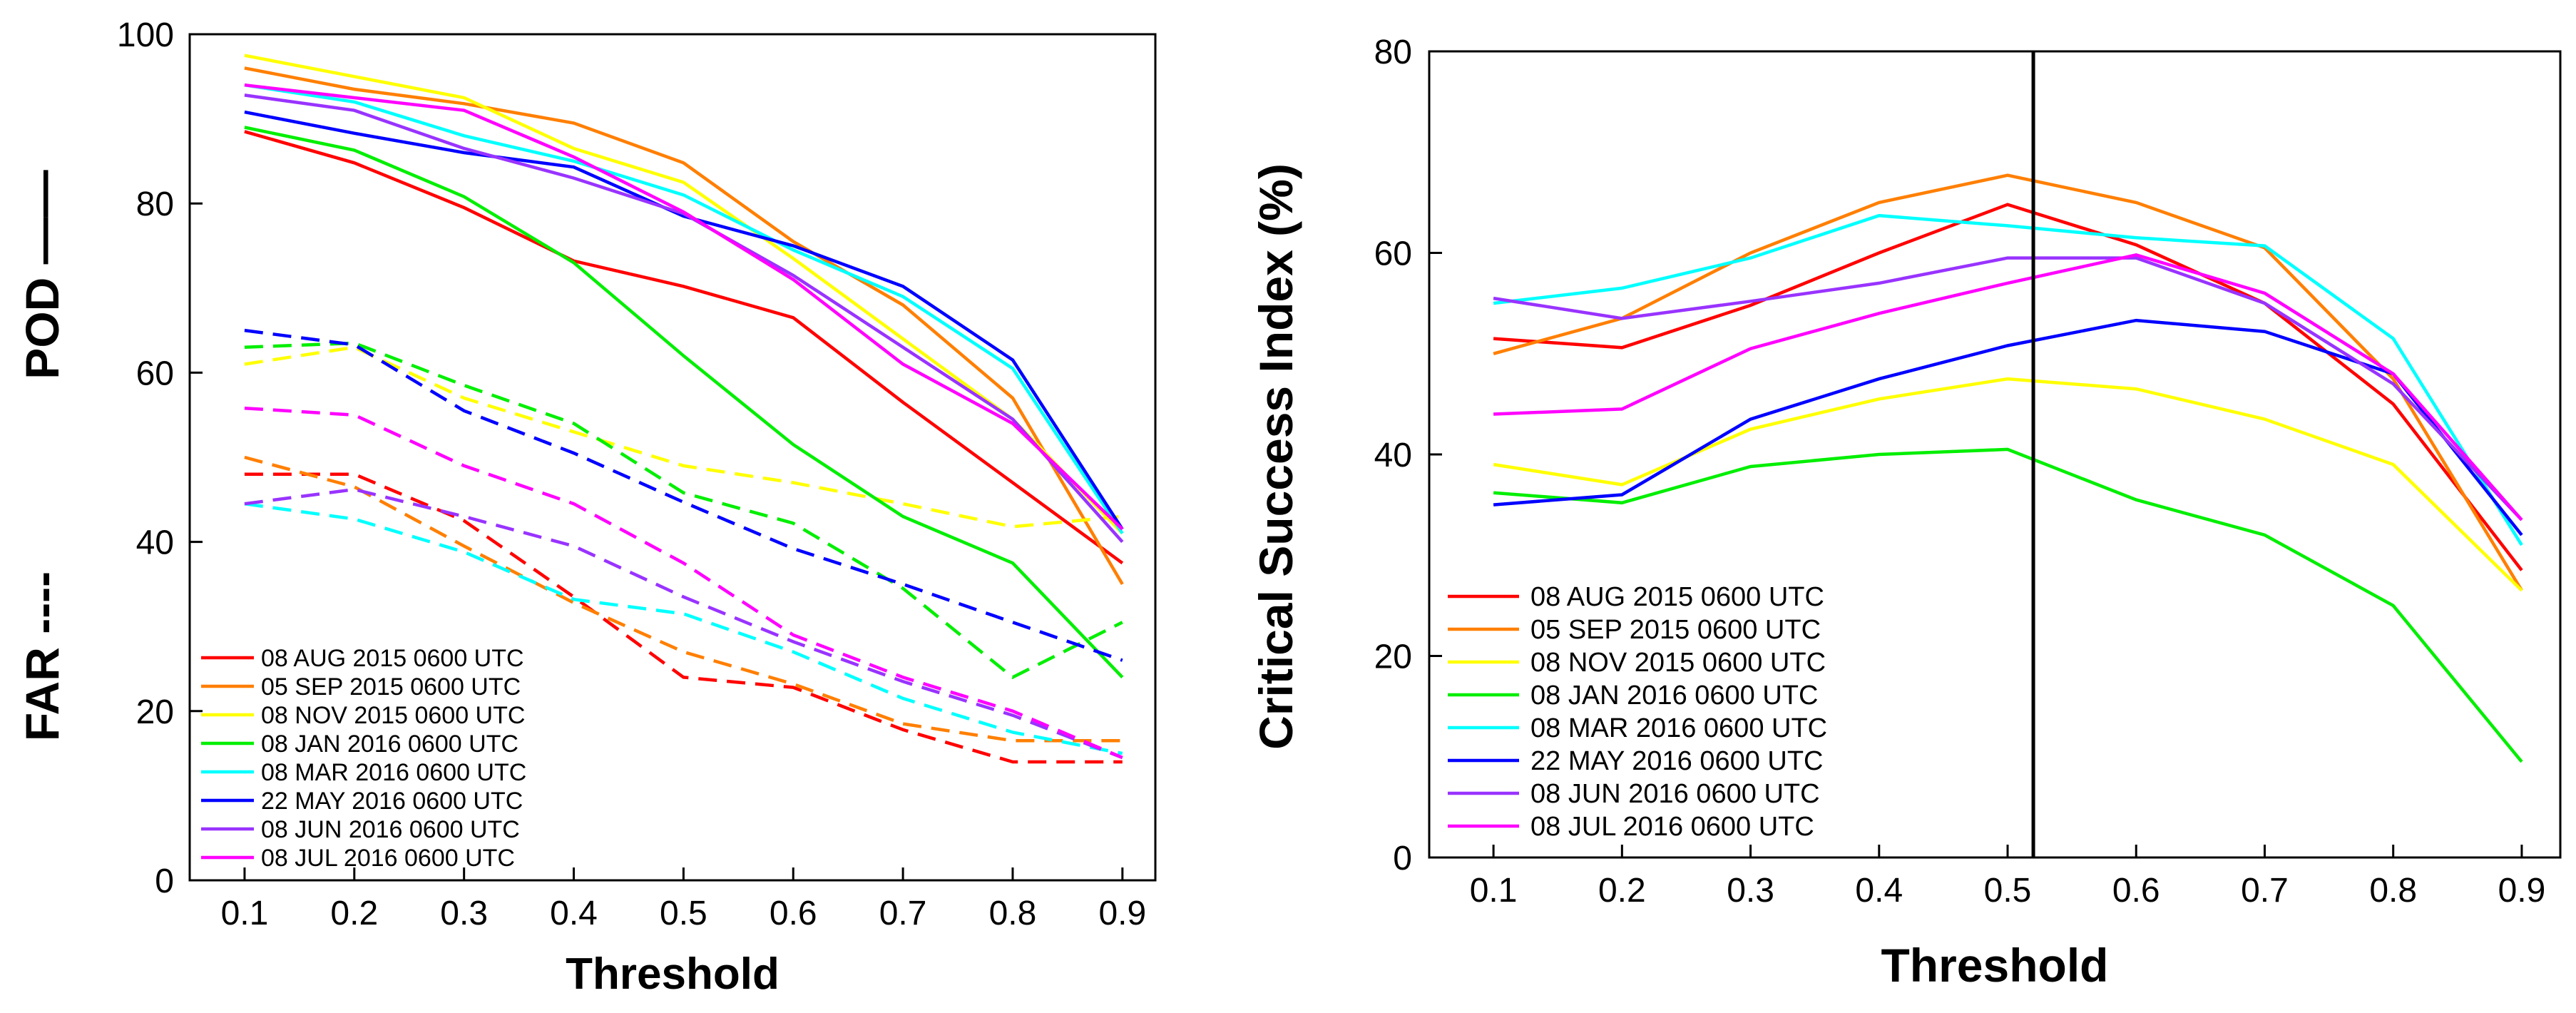 Image resolution: width=2576 pixels, height=1013 pixels. I want to click on far-axis-label: FAR ----, so click(42, 656).